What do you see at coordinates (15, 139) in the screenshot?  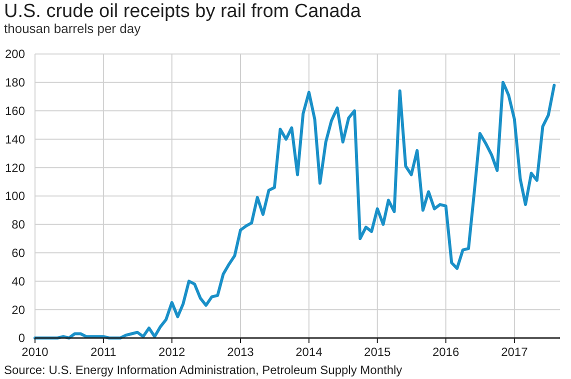 I see `y-tick-label: 140` at bounding box center [15, 139].